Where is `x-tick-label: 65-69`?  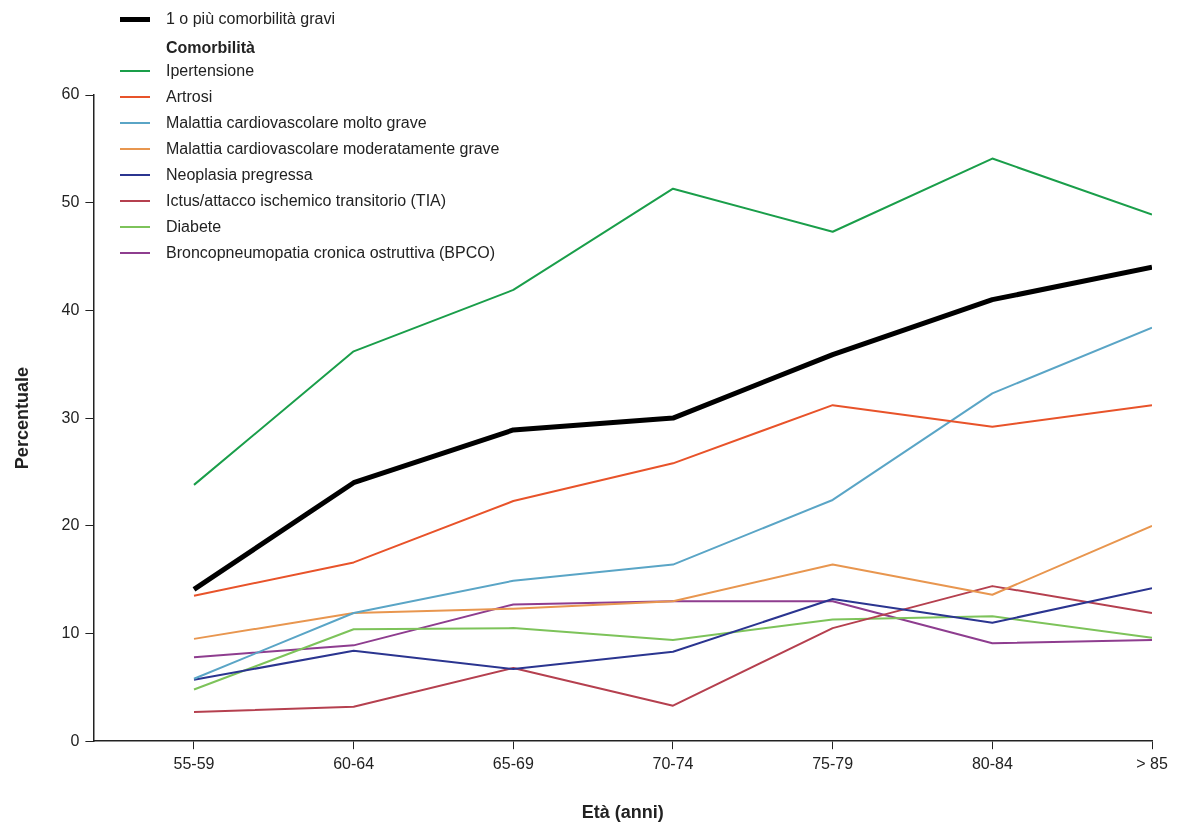 x-tick-label: 65-69 is located at coordinates (513, 764).